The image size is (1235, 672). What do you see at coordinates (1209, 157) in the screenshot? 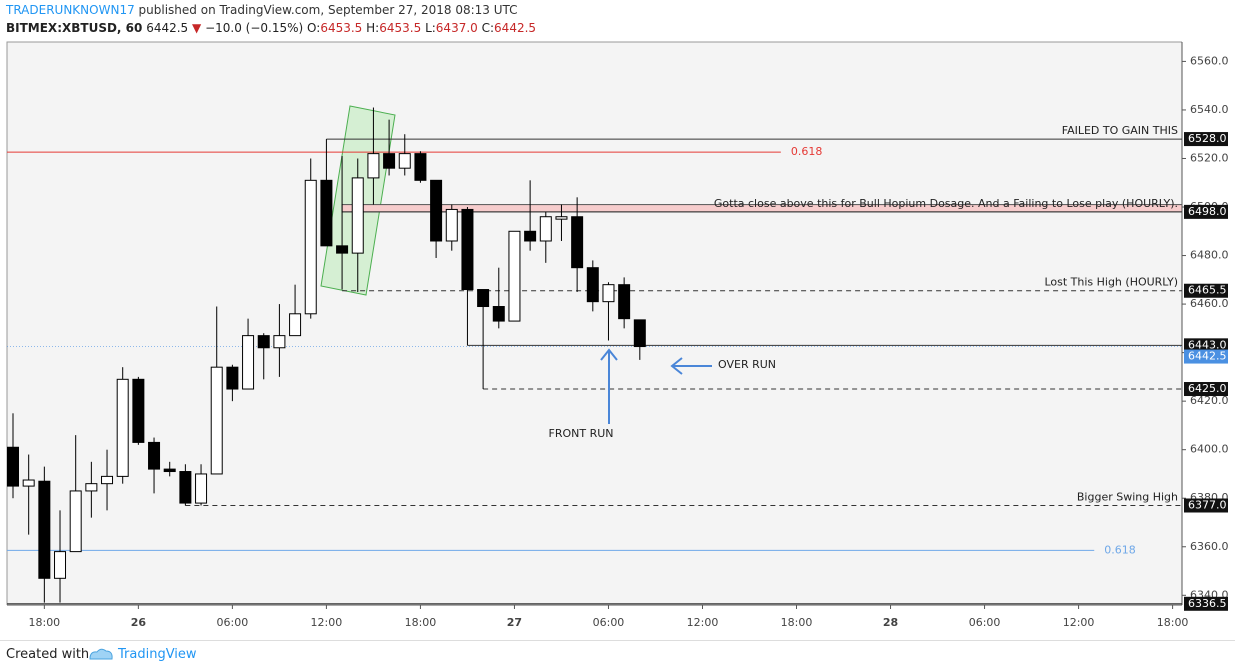
I see `y-tick-label: 6520.0` at bounding box center [1209, 157].